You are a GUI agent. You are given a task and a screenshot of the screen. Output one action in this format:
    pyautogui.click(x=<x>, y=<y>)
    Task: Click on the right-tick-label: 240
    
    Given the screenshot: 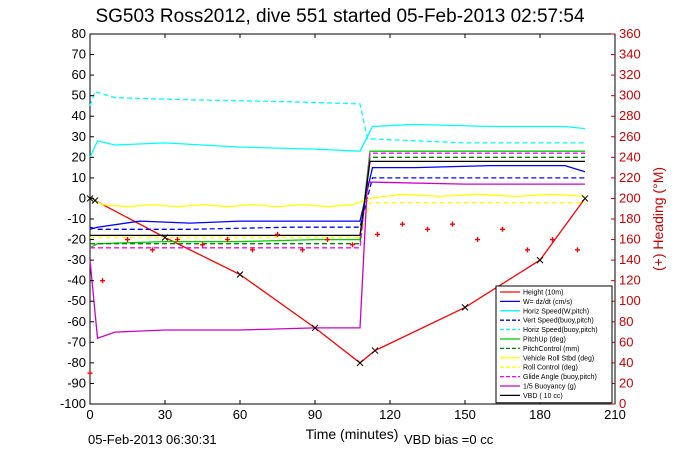 What is the action you would take?
    pyautogui.click(x=630, y=156)
    